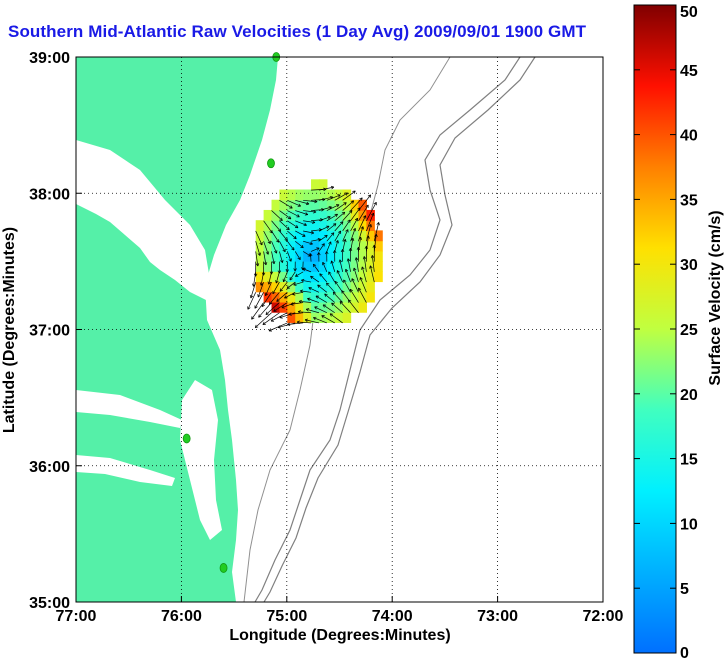 The image size is (724, 659). What do you see at coordinates (129, 409) in the screenshot?
I see `river-inlet` at bounding box center [129, 409].